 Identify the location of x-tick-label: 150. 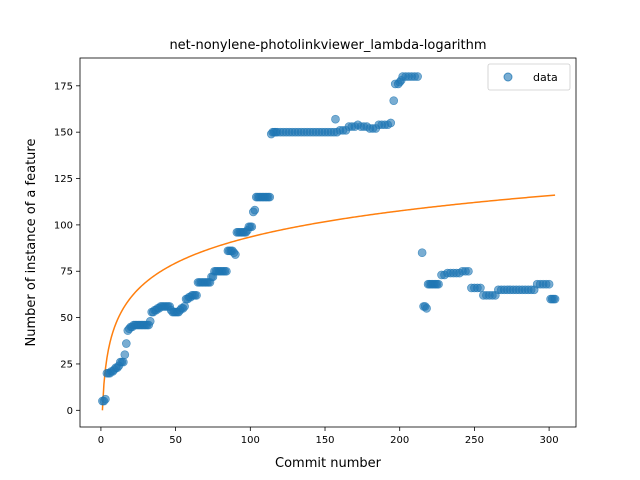
(324, 440).